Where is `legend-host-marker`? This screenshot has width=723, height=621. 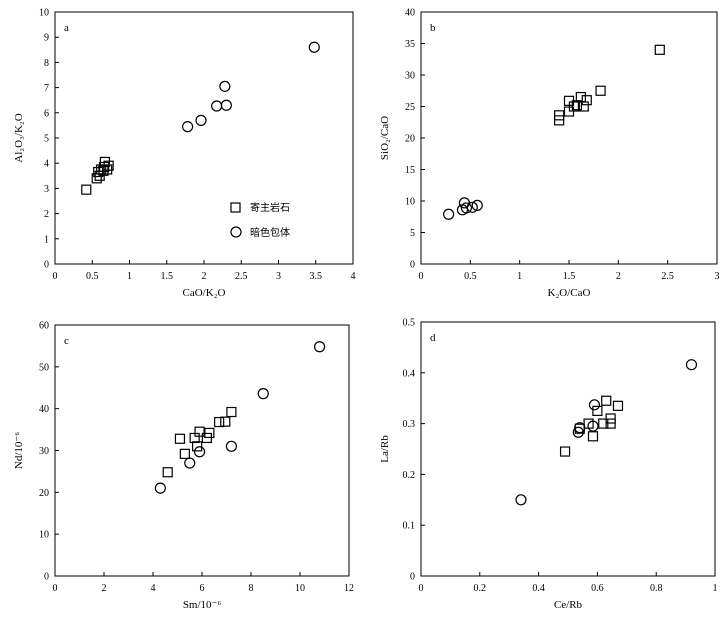 legend-host-marker is located at coordinates (235, 207).